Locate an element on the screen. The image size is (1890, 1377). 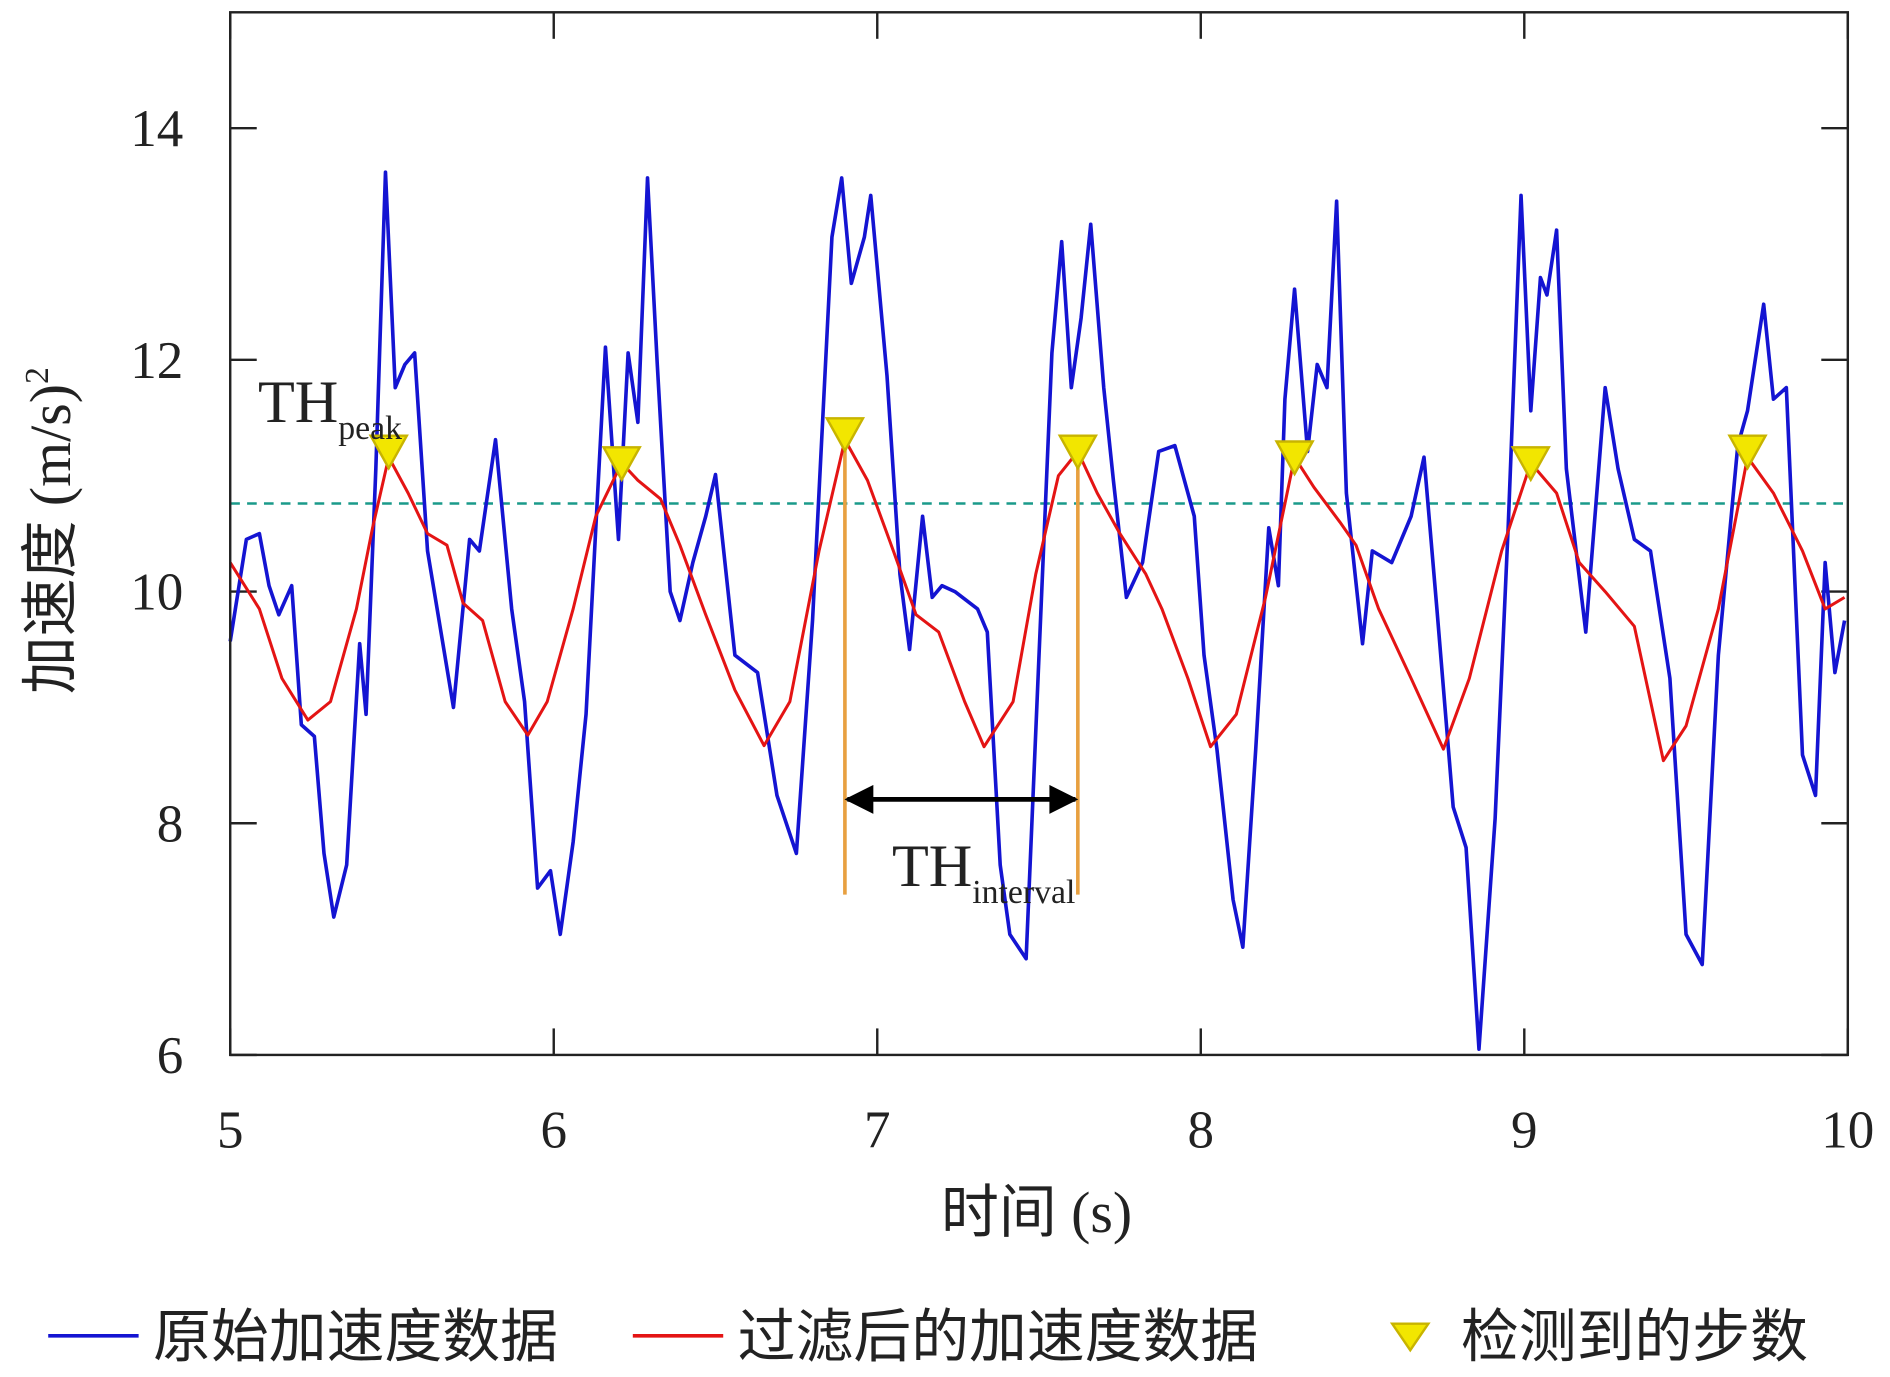
y-tick-label: 10 is located at coordinates (156, 593).